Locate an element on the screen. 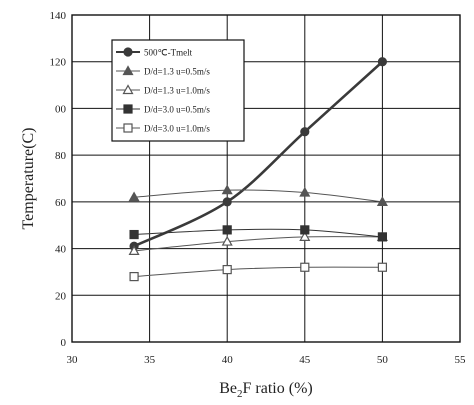 This screenshot has width=474, height=405. legend-label: D/d=1.3 u=1.0m/s is located at coordinates (177, 91).